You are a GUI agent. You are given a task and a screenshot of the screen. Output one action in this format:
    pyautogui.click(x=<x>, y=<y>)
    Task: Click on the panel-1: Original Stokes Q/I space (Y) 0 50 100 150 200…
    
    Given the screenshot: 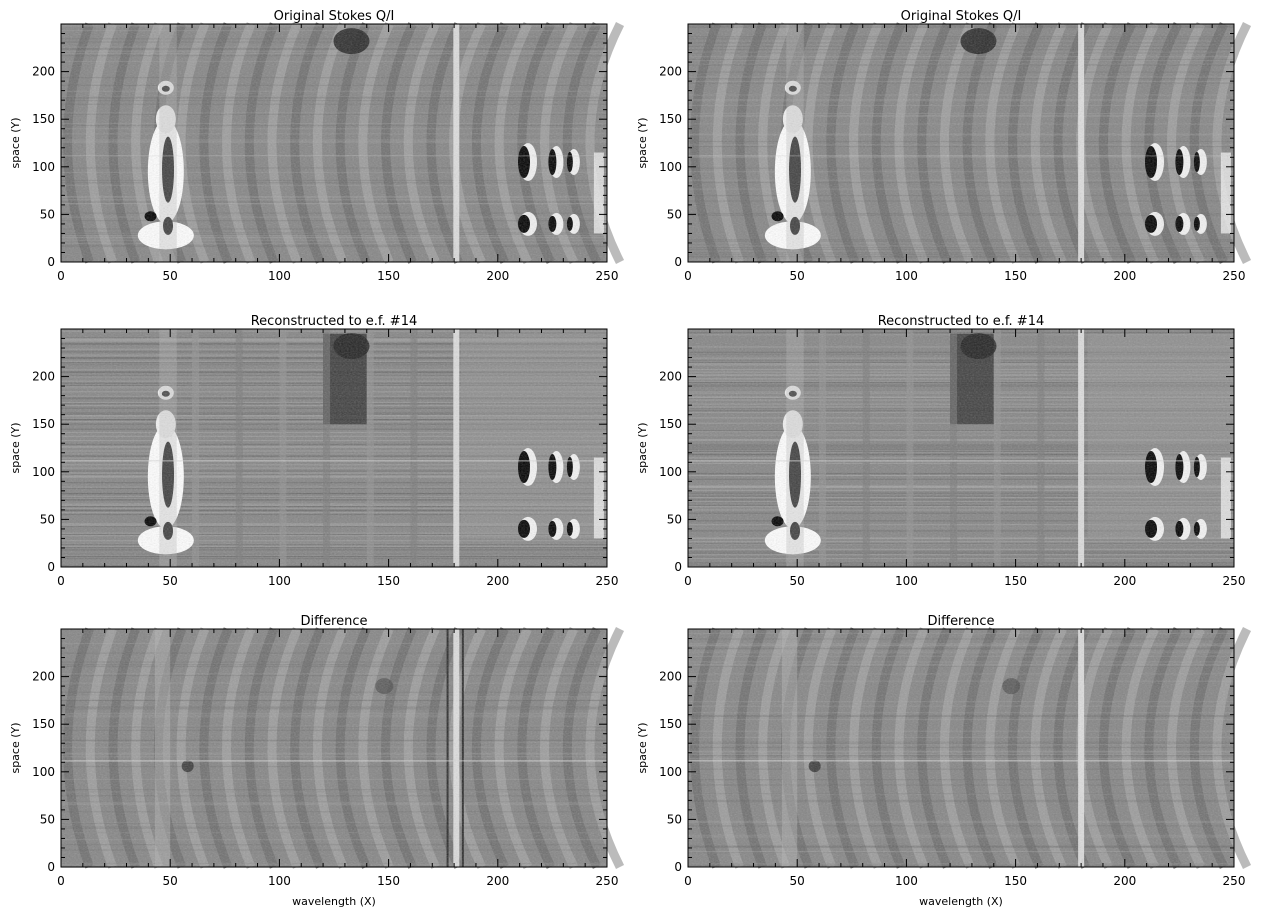 What is the action you would take?
    pyautogui.click(x=317, y=146)
    